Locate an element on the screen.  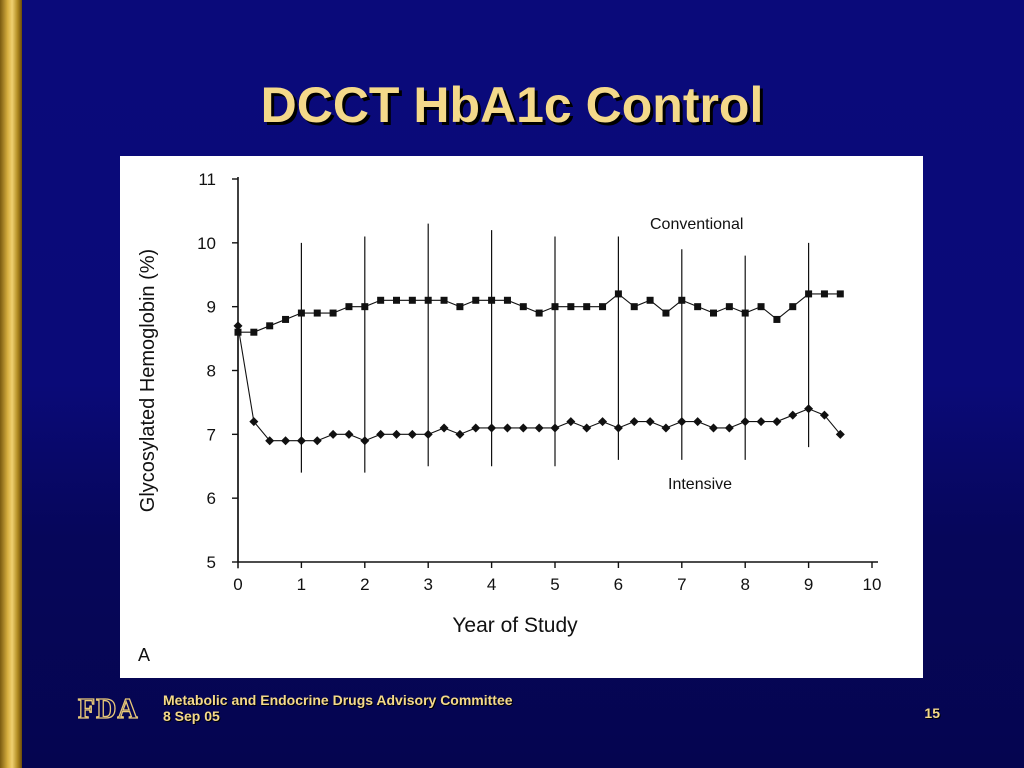
svg-text: FDA is located at coordinates (108, 708).